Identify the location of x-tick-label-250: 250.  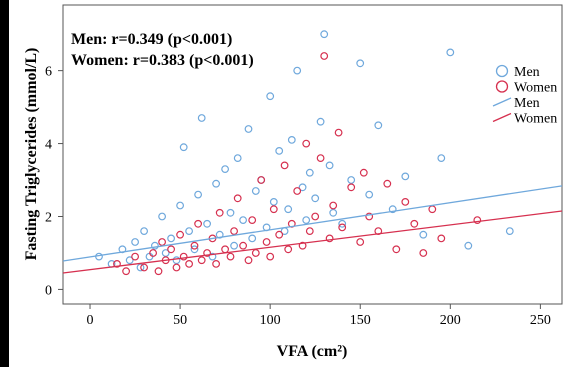
(540, 320).